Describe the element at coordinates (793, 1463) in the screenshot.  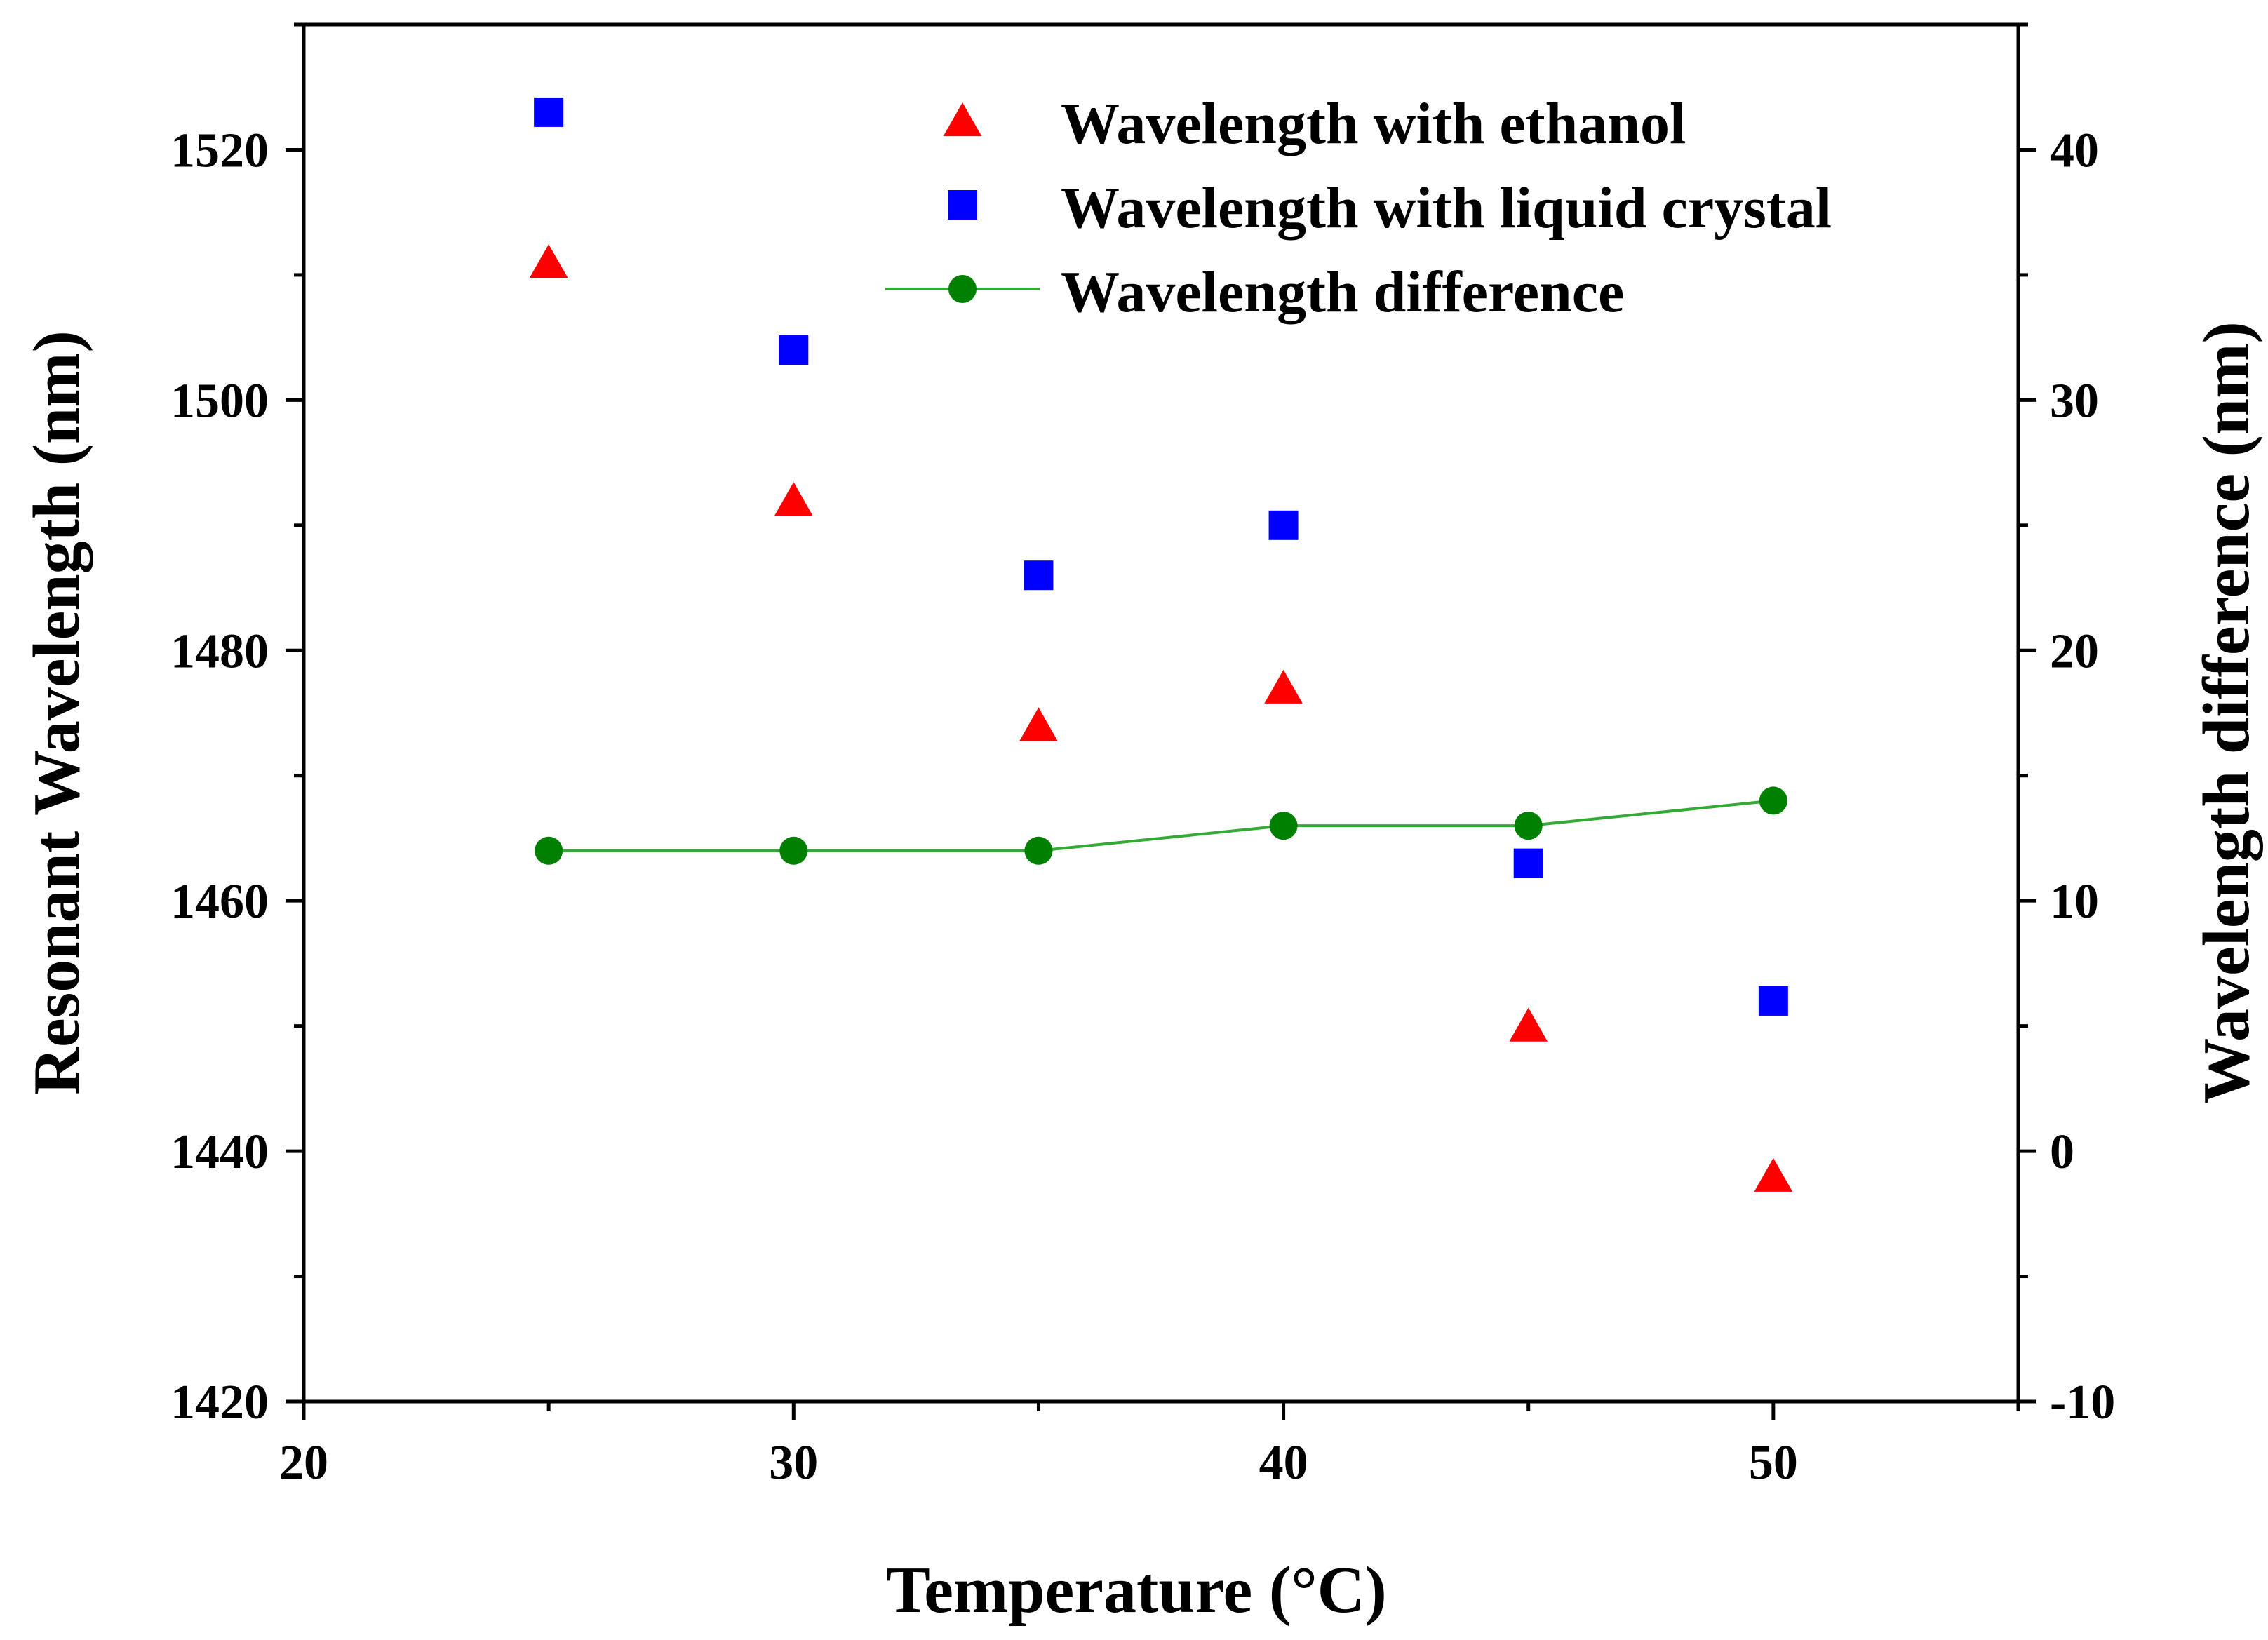
I see `x-tick-label: 30` at that location.